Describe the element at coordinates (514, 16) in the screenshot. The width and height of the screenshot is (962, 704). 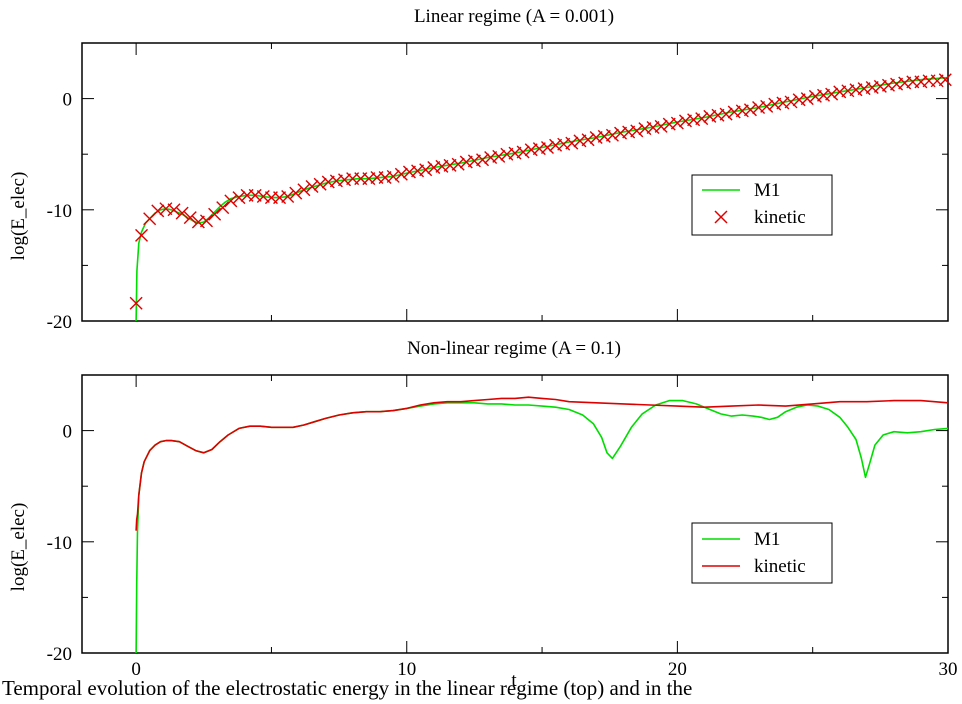
I see `panel-title: Linear regime (A = 0.001)` at that location.